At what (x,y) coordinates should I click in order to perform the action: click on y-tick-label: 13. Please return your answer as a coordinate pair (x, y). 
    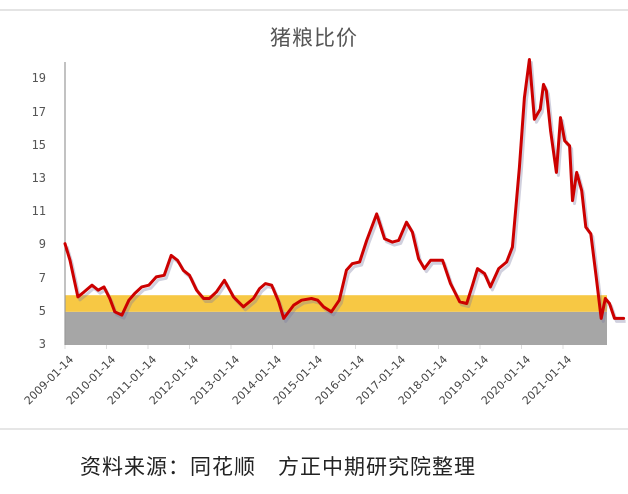
    Looking at the image, I should click on (38, 178).